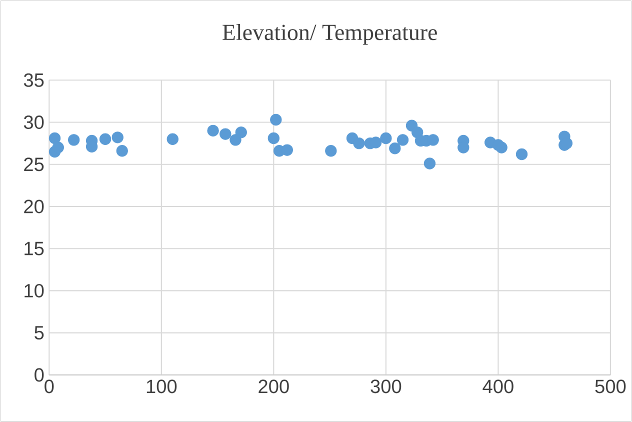 This screenshot has width=632, height=422. I want to click on chart-title: Elevation/ Temperature, so click(329, 34).